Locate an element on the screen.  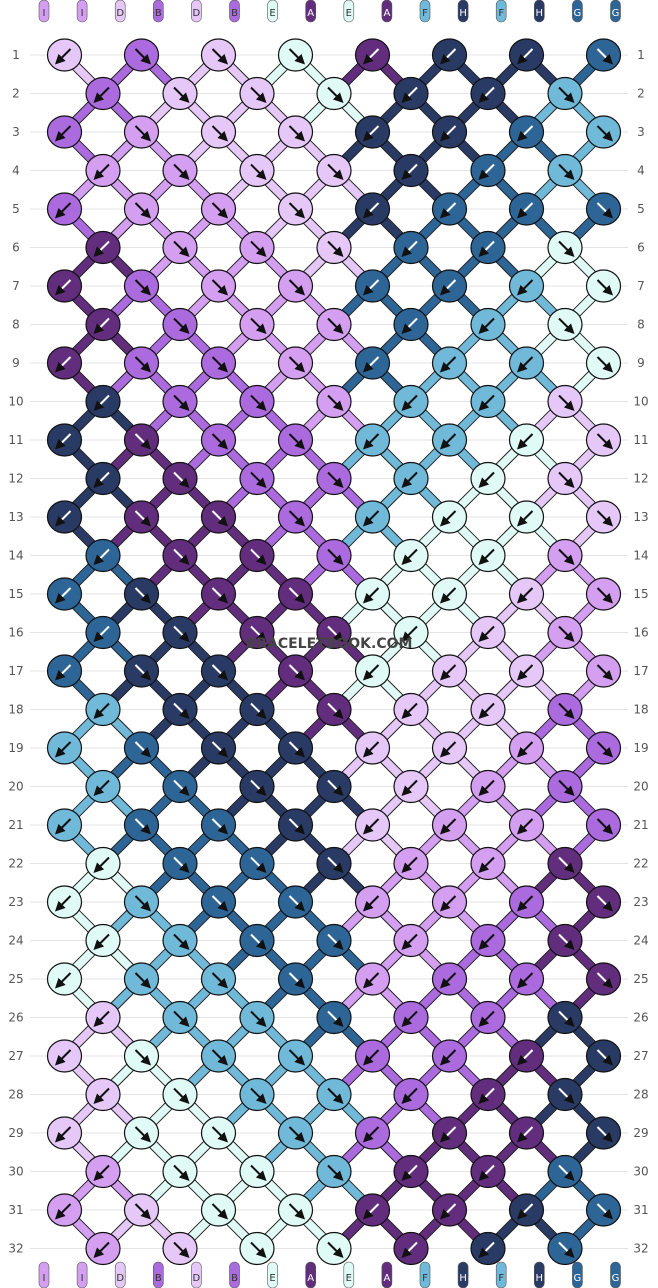
row-number-left: 6 is located at coordinates (16, 248).